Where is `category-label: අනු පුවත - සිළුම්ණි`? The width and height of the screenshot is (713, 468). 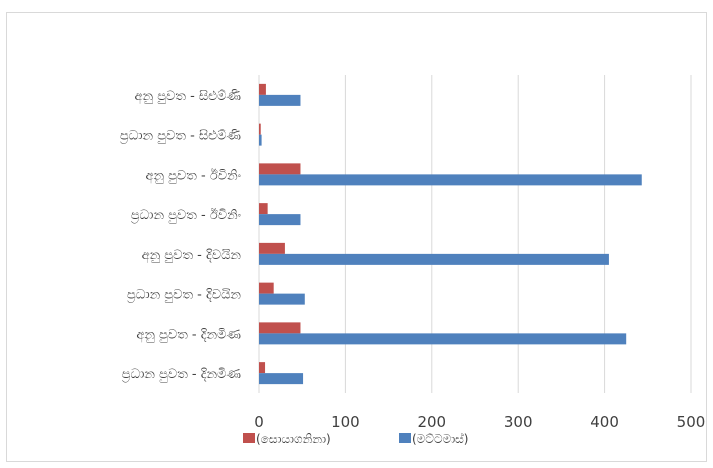 category-label: අනු පුවත - සිළුම්ණි is located at coordinates (188, 96).